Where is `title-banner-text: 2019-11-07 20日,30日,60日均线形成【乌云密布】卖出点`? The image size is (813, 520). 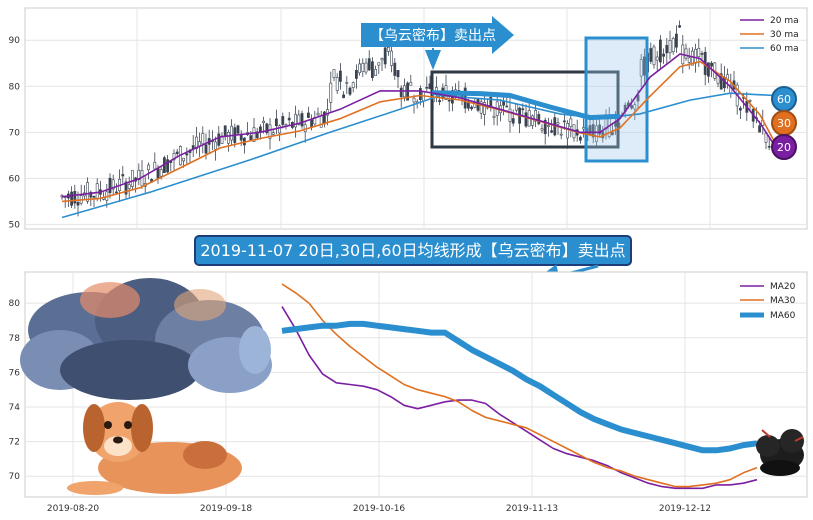 title-banner-text: 2019-11-07 20日,30日,60日均线形成【乌云密布】卖出点 is located at coordinates (412, 250).